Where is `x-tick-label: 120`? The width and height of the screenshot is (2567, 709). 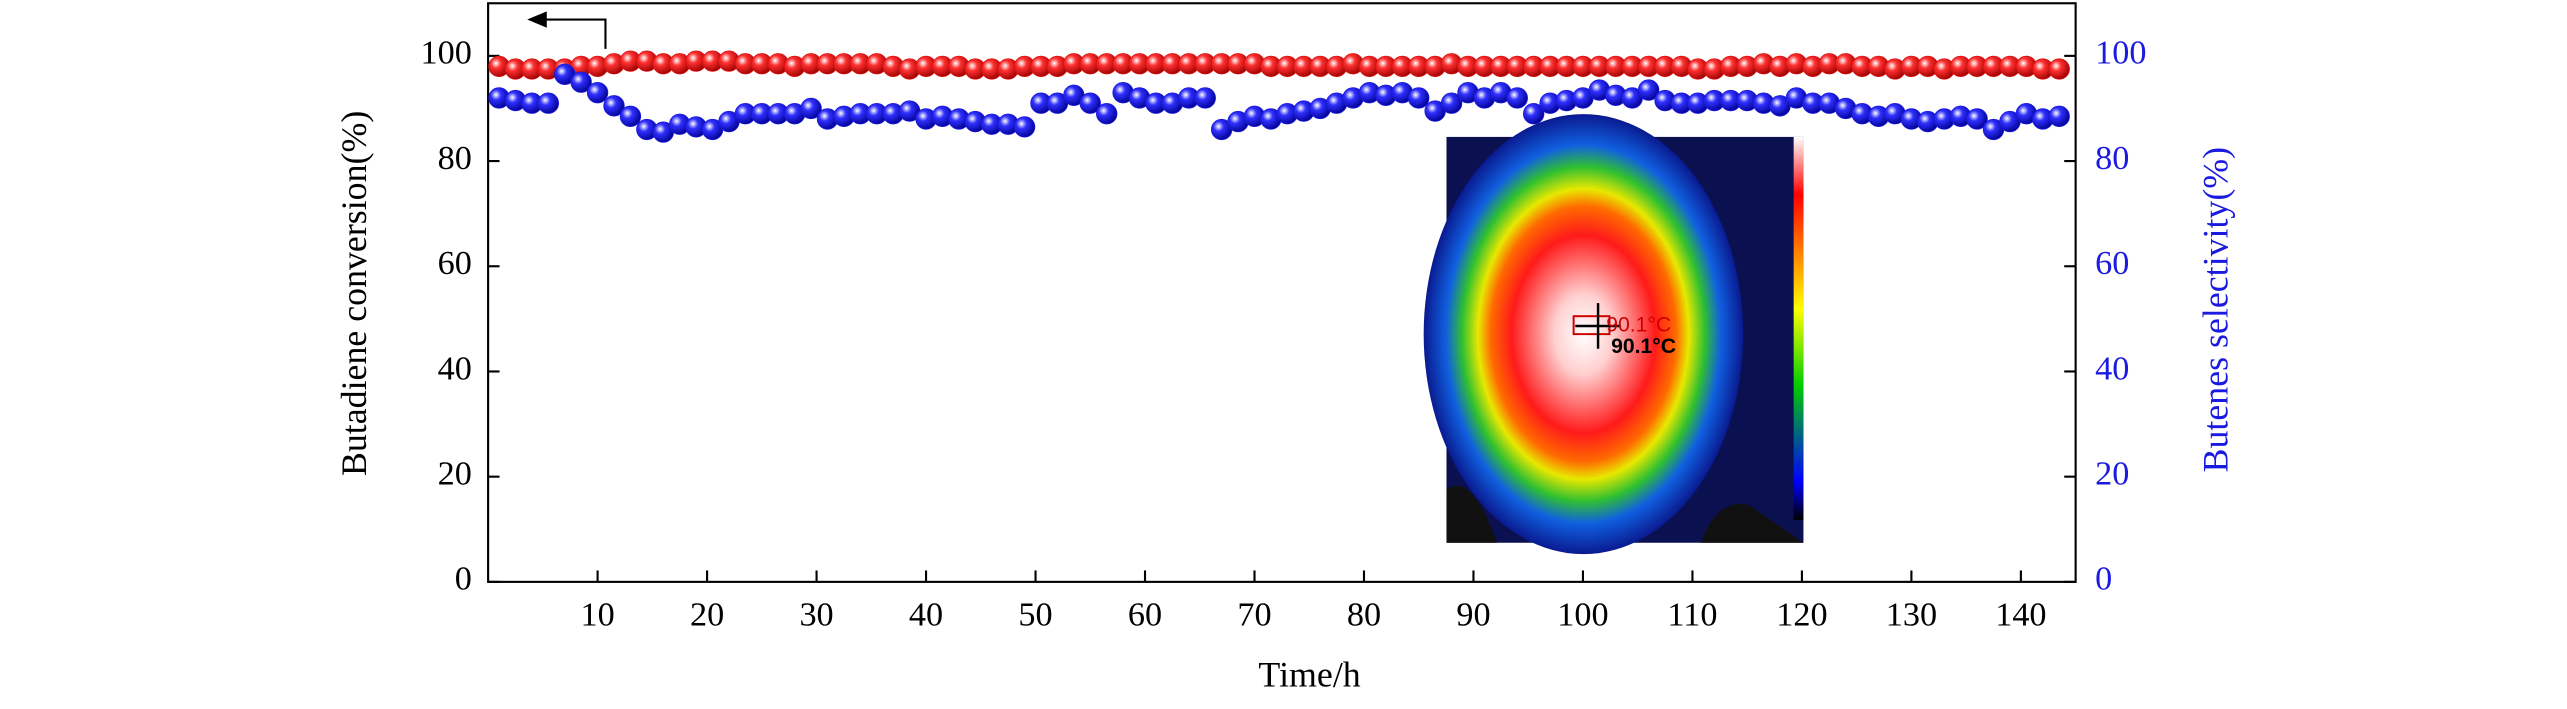 x-tick-label: 120 is located at coordinates (1801, 615).